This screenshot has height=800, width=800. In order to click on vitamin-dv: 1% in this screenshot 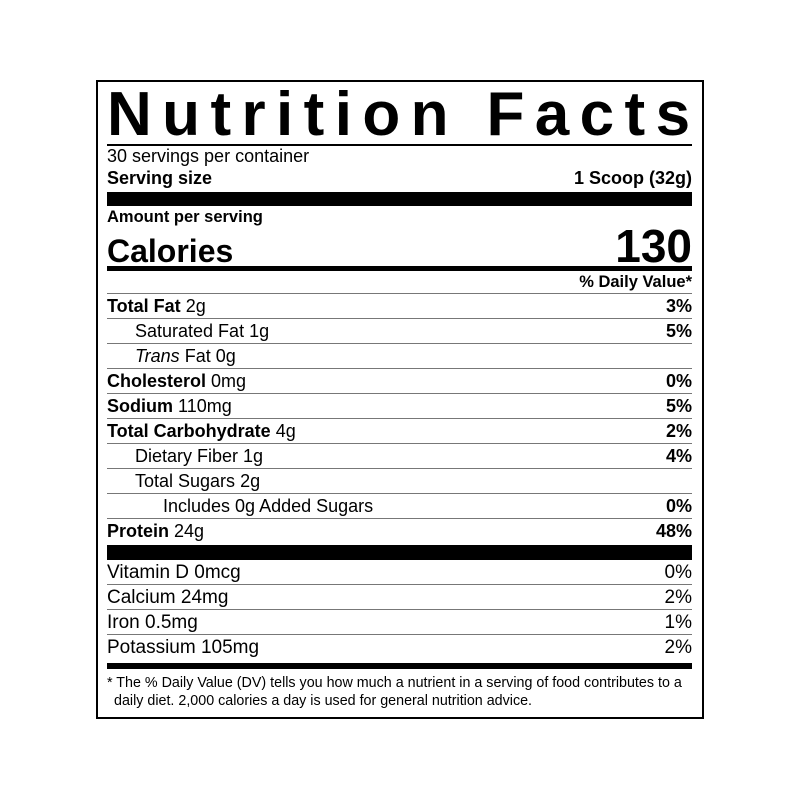, I will do `click(678, 622)`.